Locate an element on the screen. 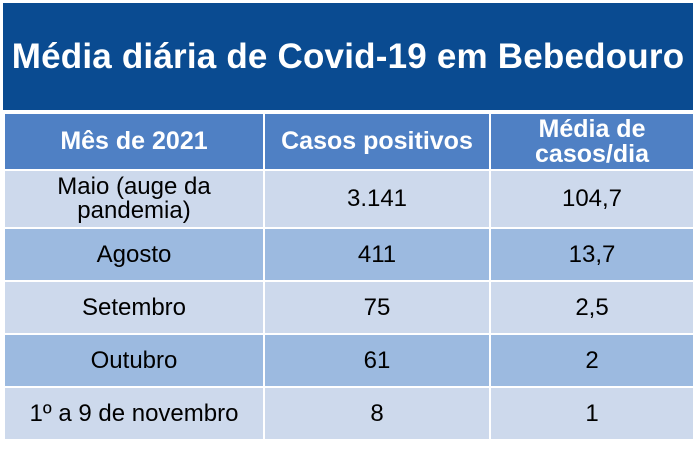 This screenshot has width=696, height=453. table-row: Outubro 61 2 is located at coordinates (349, 360).